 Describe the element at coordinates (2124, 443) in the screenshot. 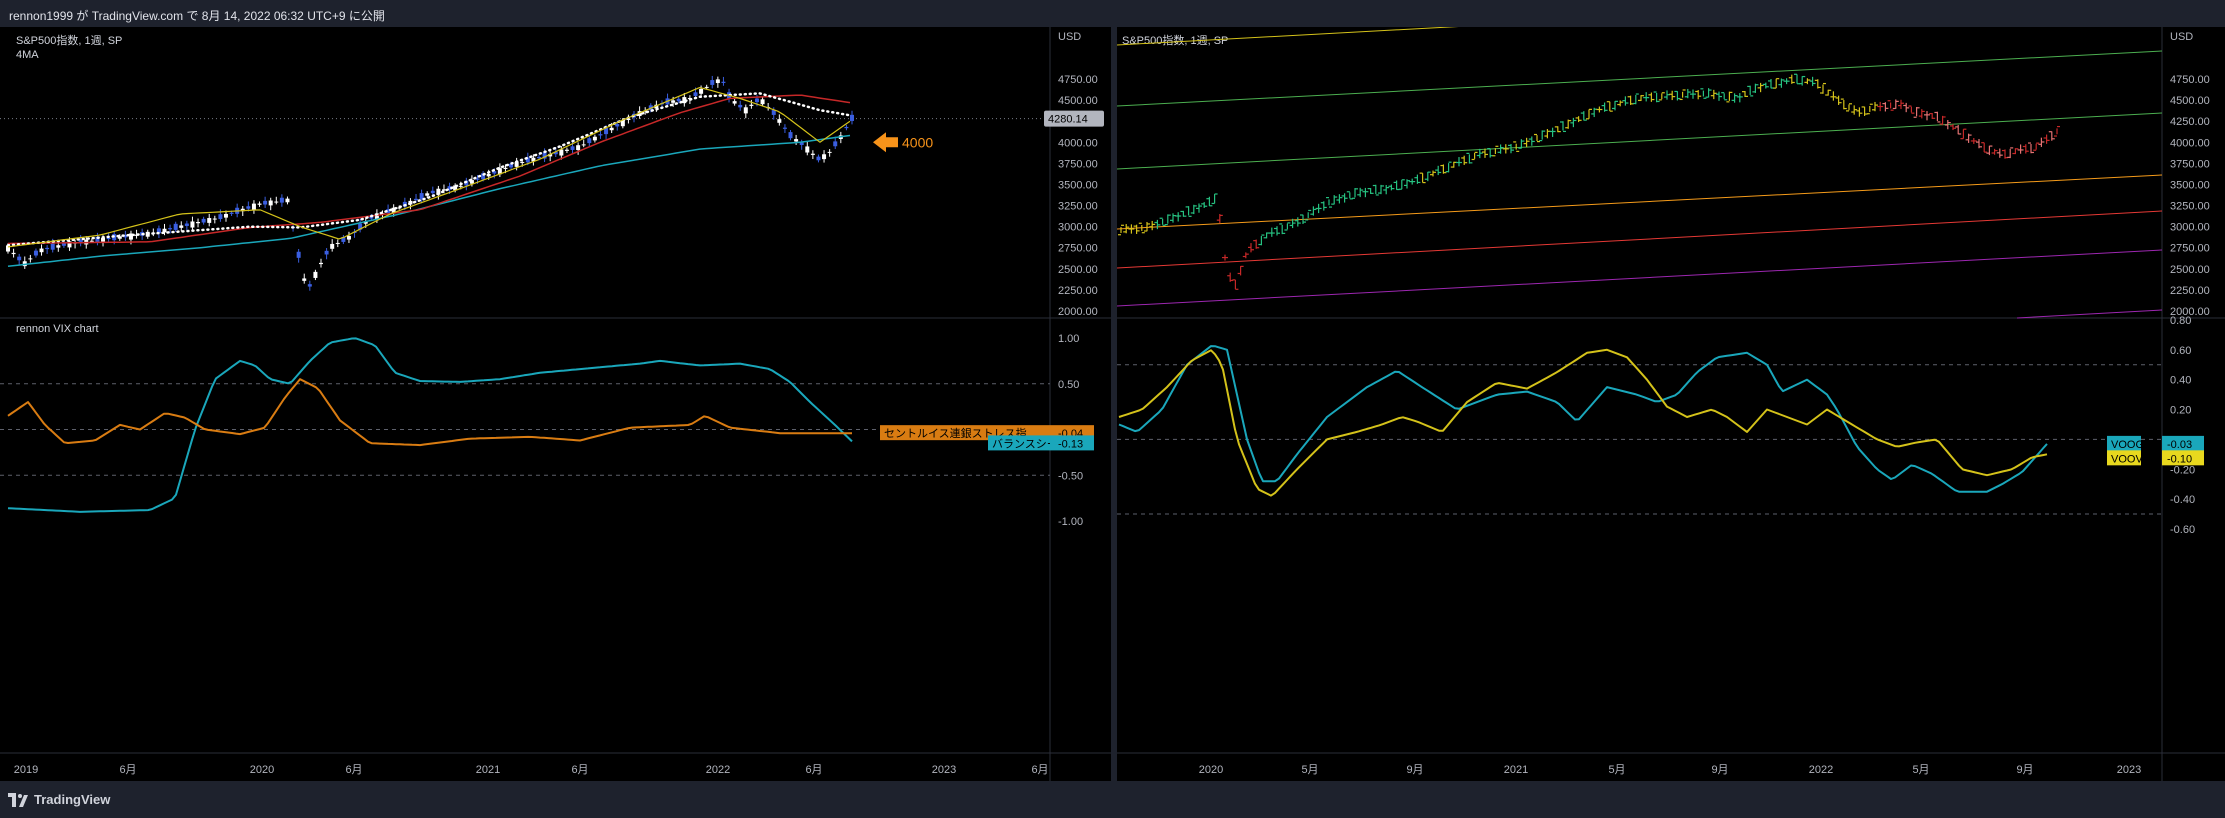

I see `voog-legend-bg` at that location.